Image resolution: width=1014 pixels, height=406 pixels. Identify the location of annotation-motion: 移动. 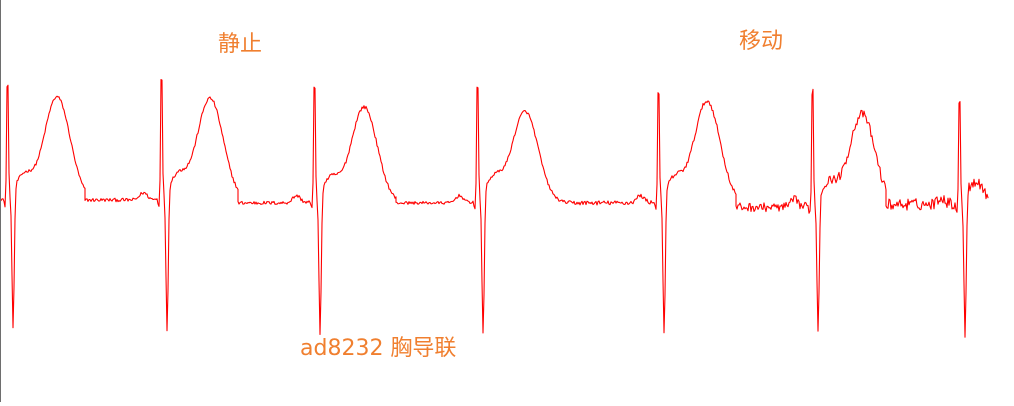
(761, 42).